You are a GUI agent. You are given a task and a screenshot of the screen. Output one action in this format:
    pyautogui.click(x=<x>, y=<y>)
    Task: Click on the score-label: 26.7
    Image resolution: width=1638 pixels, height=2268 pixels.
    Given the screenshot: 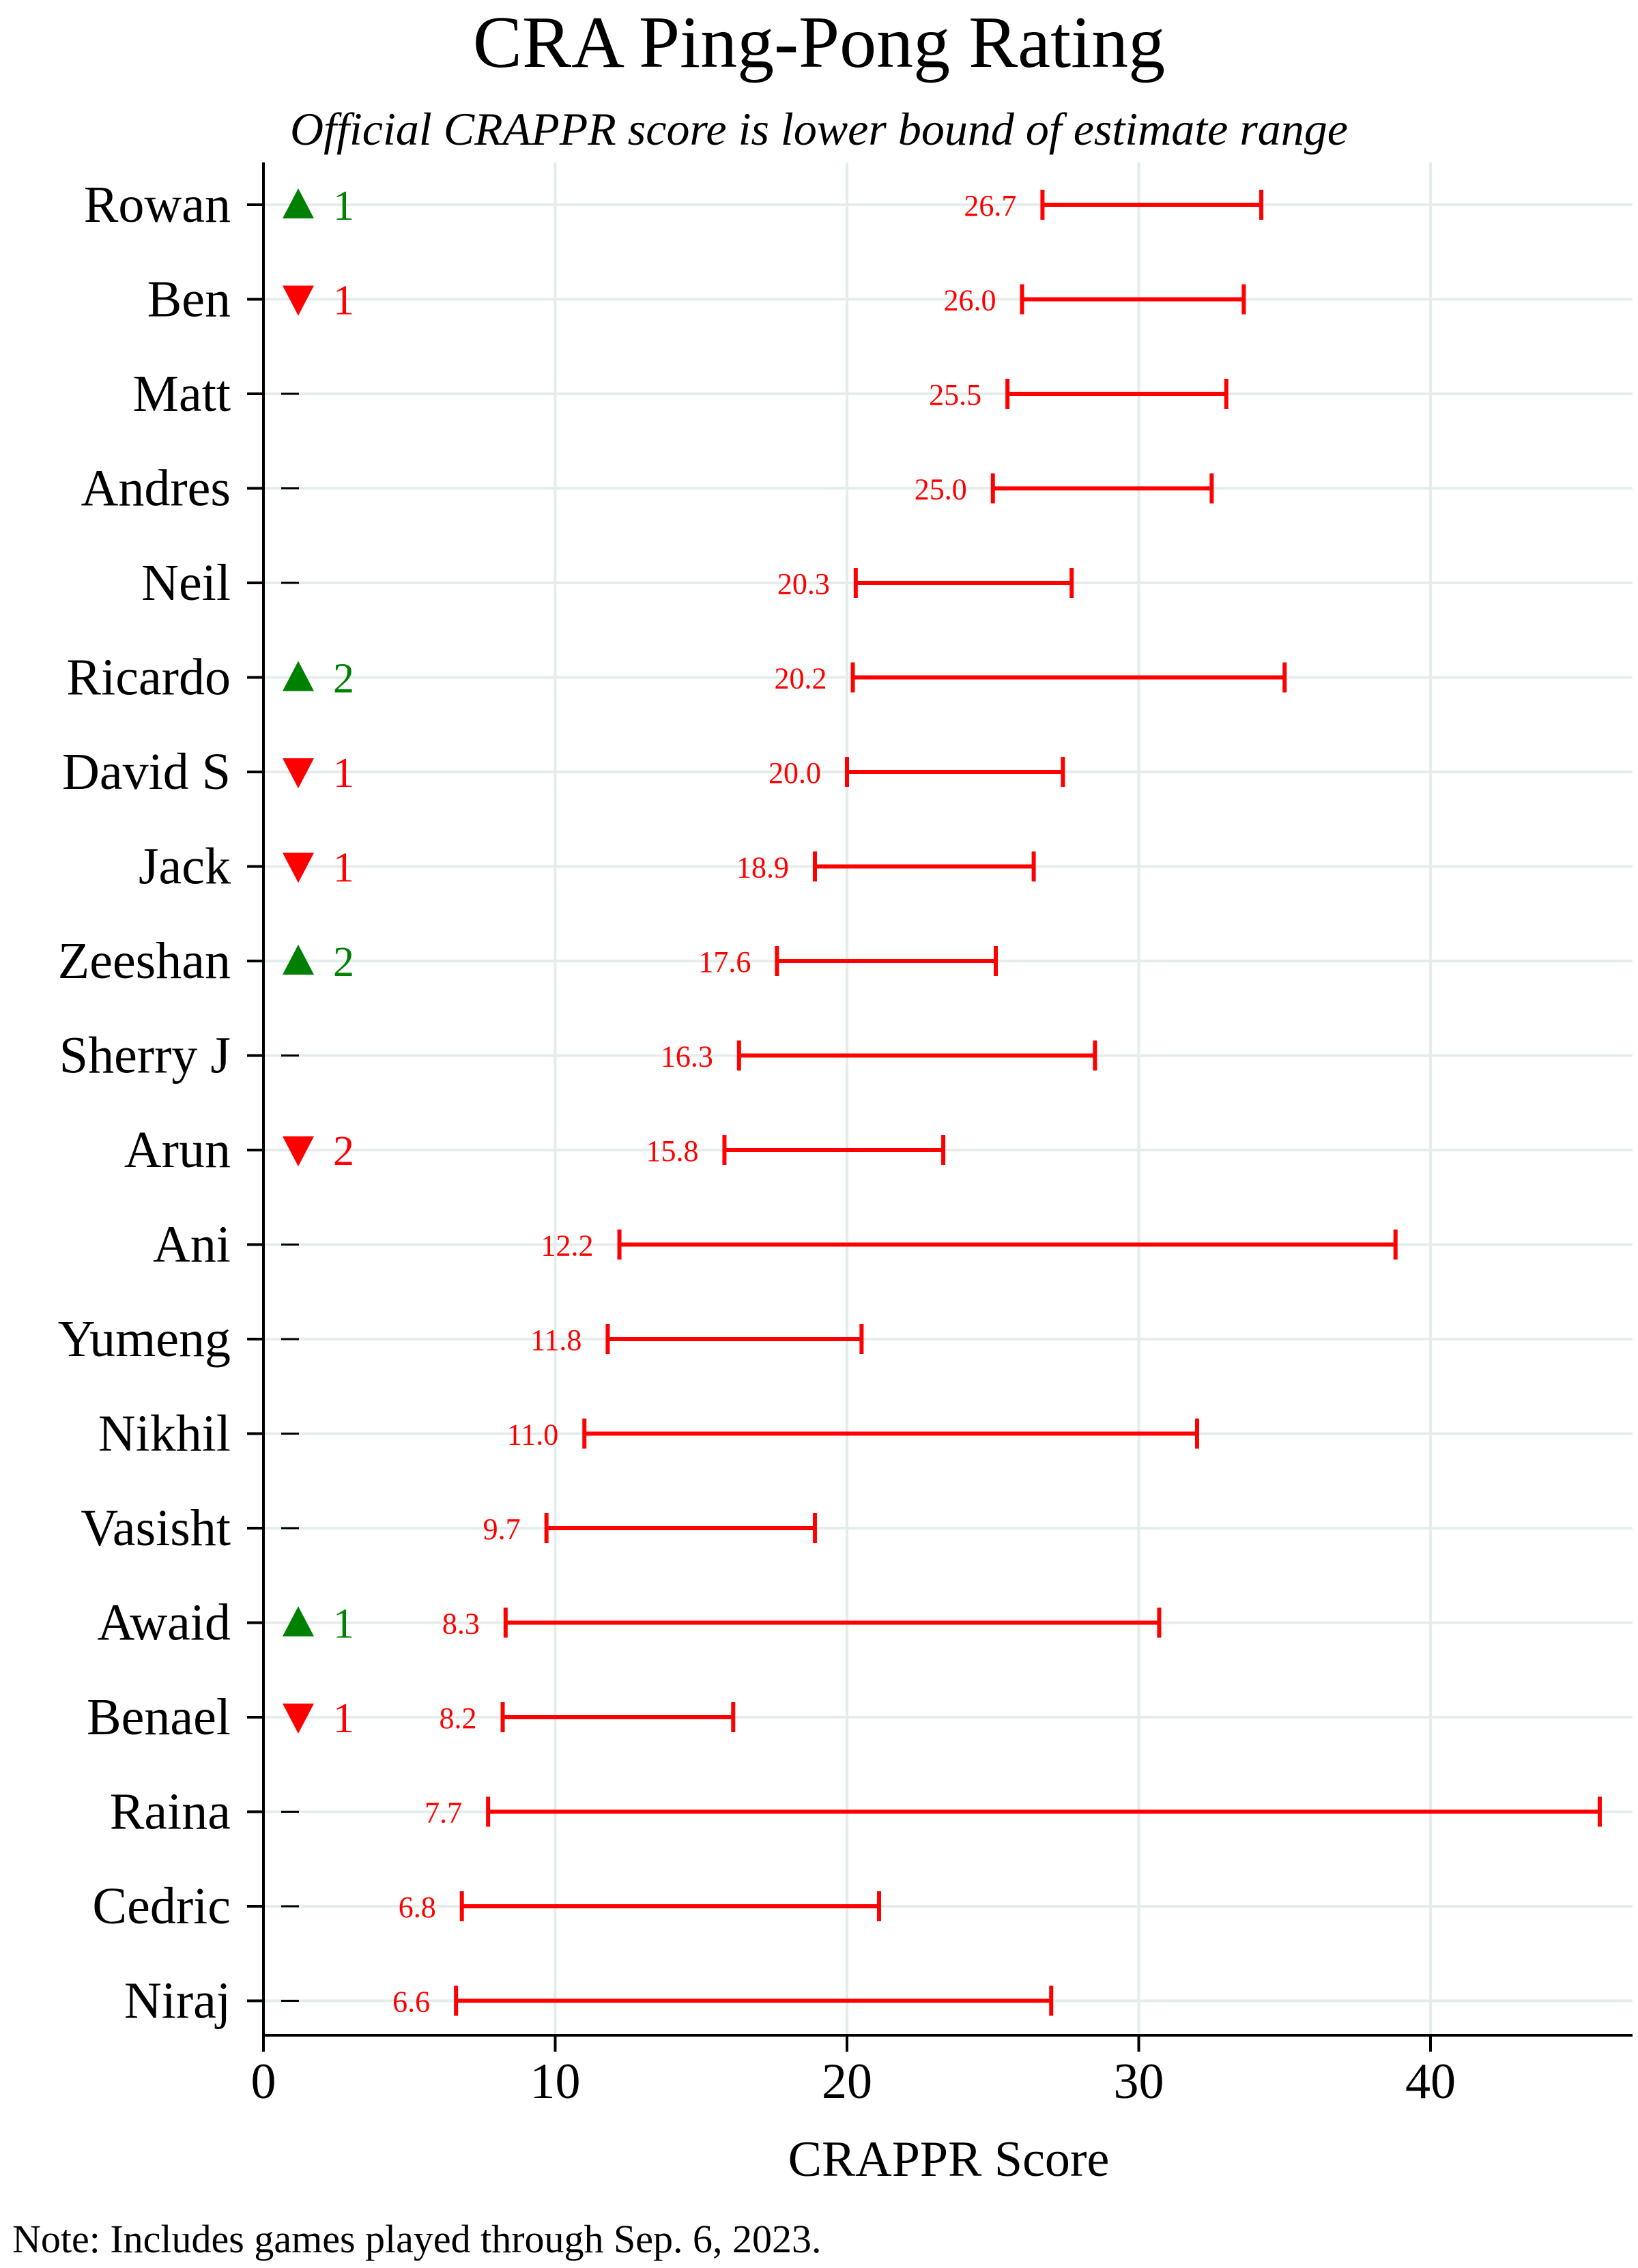 What is the action you would take?
    pyautogui.click(x=990, y=206)
    